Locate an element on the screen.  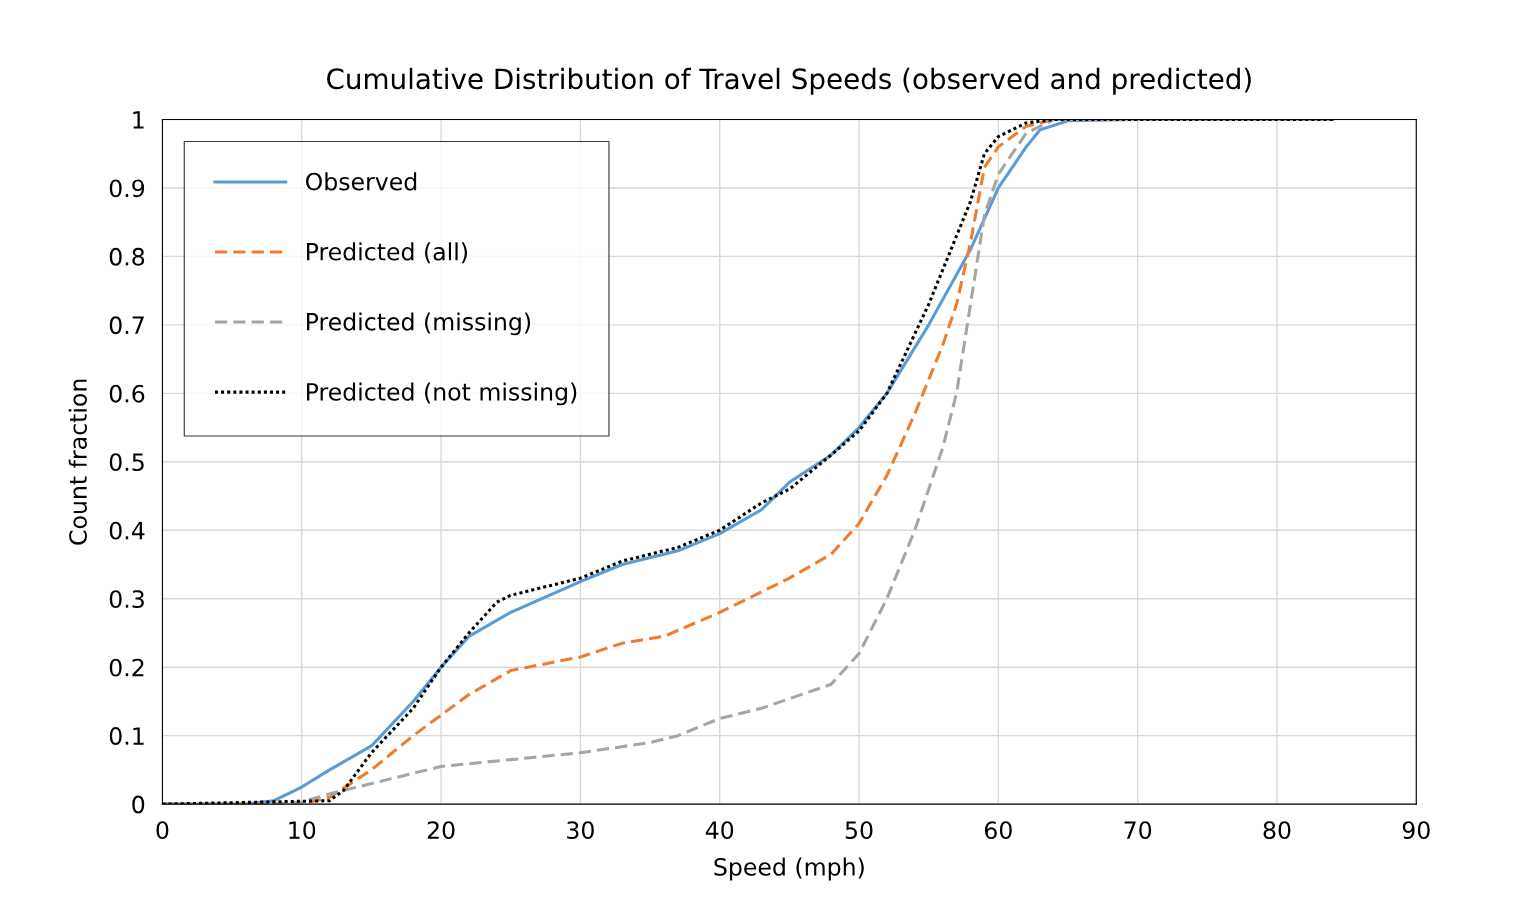
y-tick-label: 0.5 is located at coordinates (126, 462).